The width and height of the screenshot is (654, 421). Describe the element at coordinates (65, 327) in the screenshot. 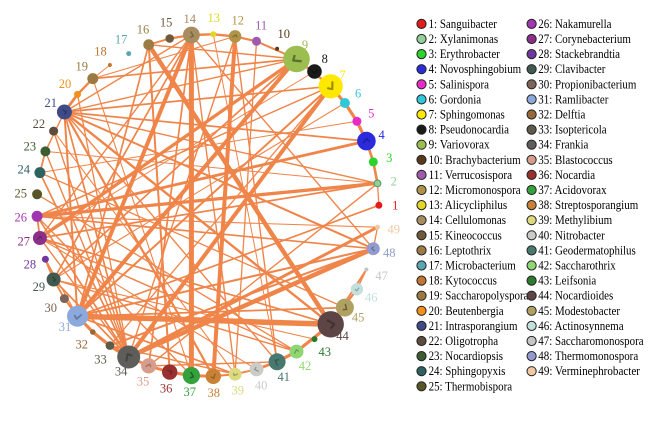

I see `svg-text: 31` at that location.